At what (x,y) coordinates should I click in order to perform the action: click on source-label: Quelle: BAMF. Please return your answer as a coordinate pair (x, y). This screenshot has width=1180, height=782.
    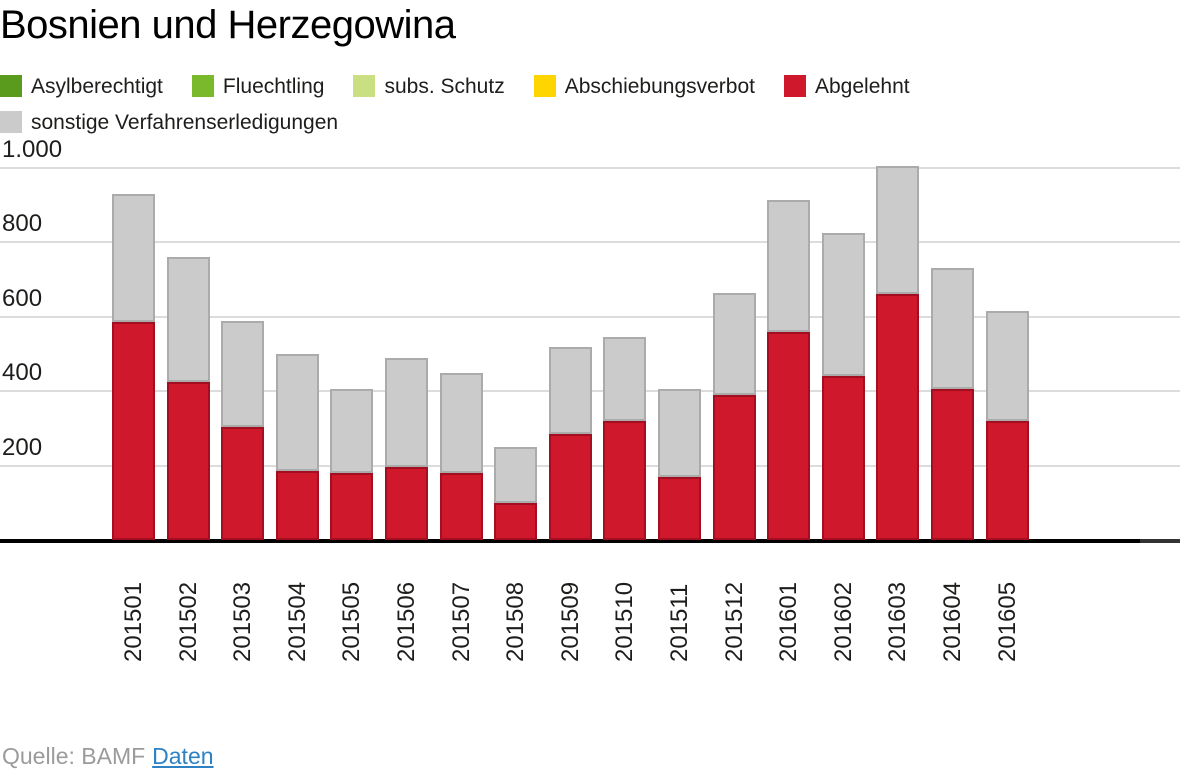
    Looking at the image, I should click on (74, 756).